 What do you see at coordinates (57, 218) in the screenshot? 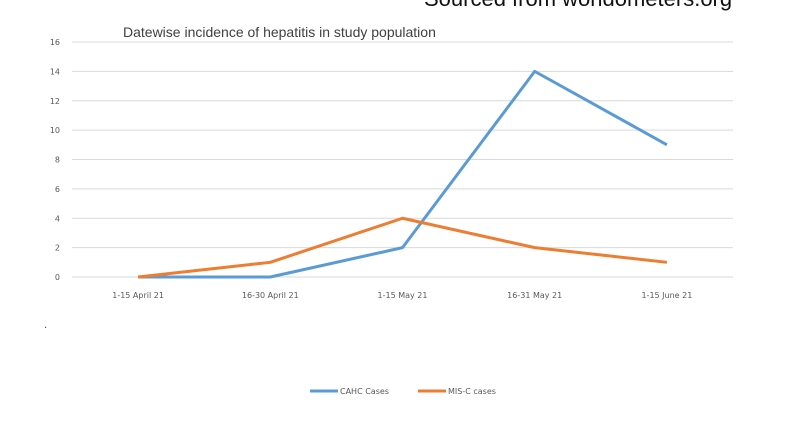
I see `y-tick-label: 4` at bounding box center [57, 218].